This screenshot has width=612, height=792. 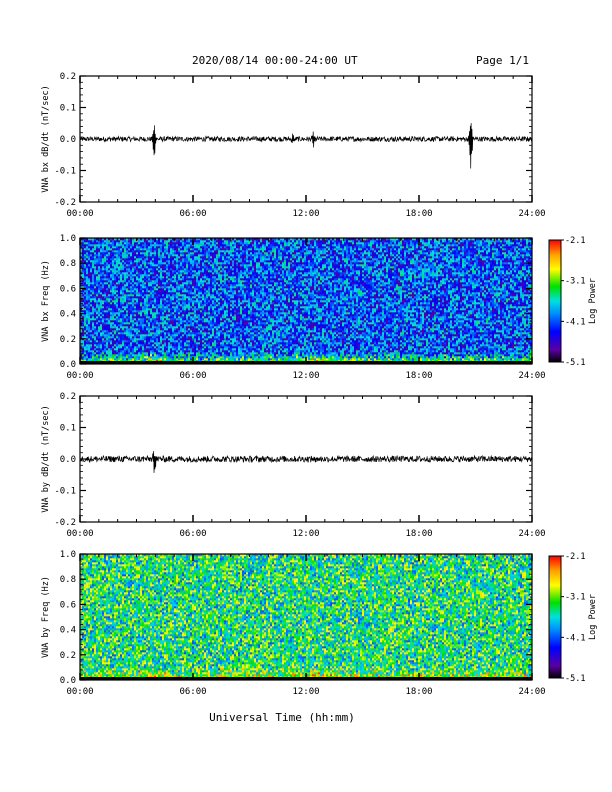 I want to click on y-axis-label: VNA bx dB/dt (nT/sec), so click(x=46, y=138).